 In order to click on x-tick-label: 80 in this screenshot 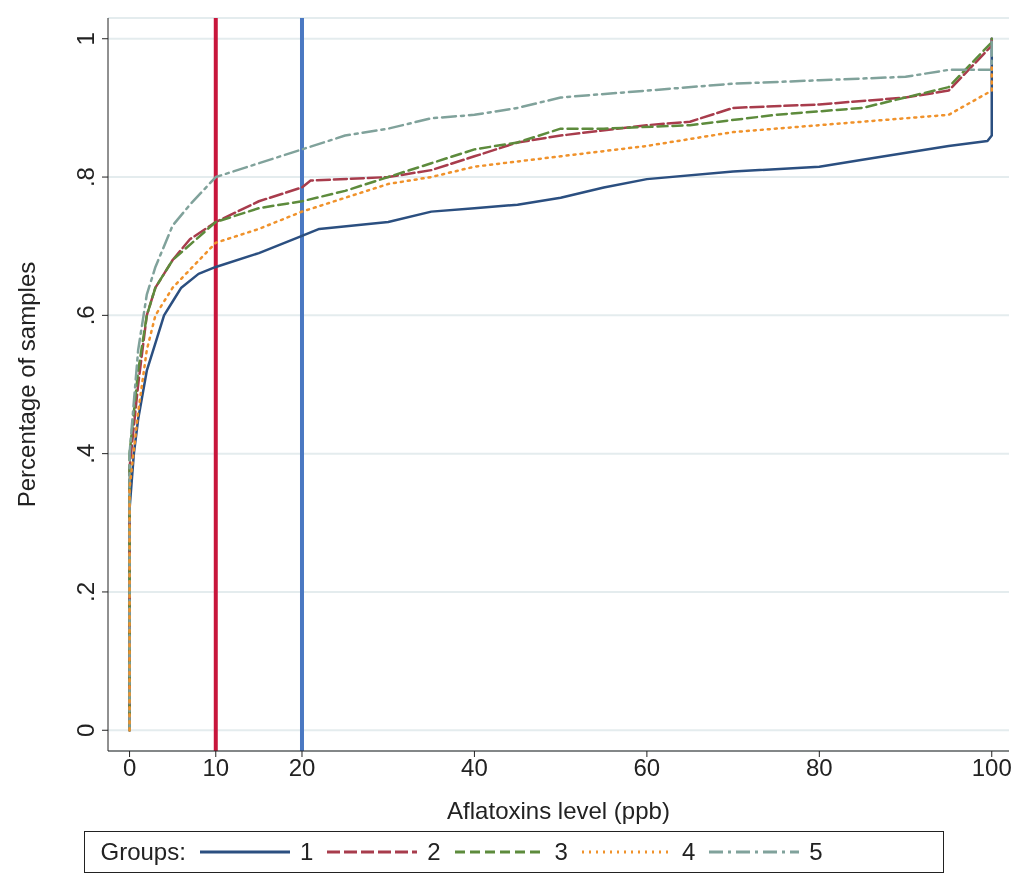, I will do `click(819, 768)`.